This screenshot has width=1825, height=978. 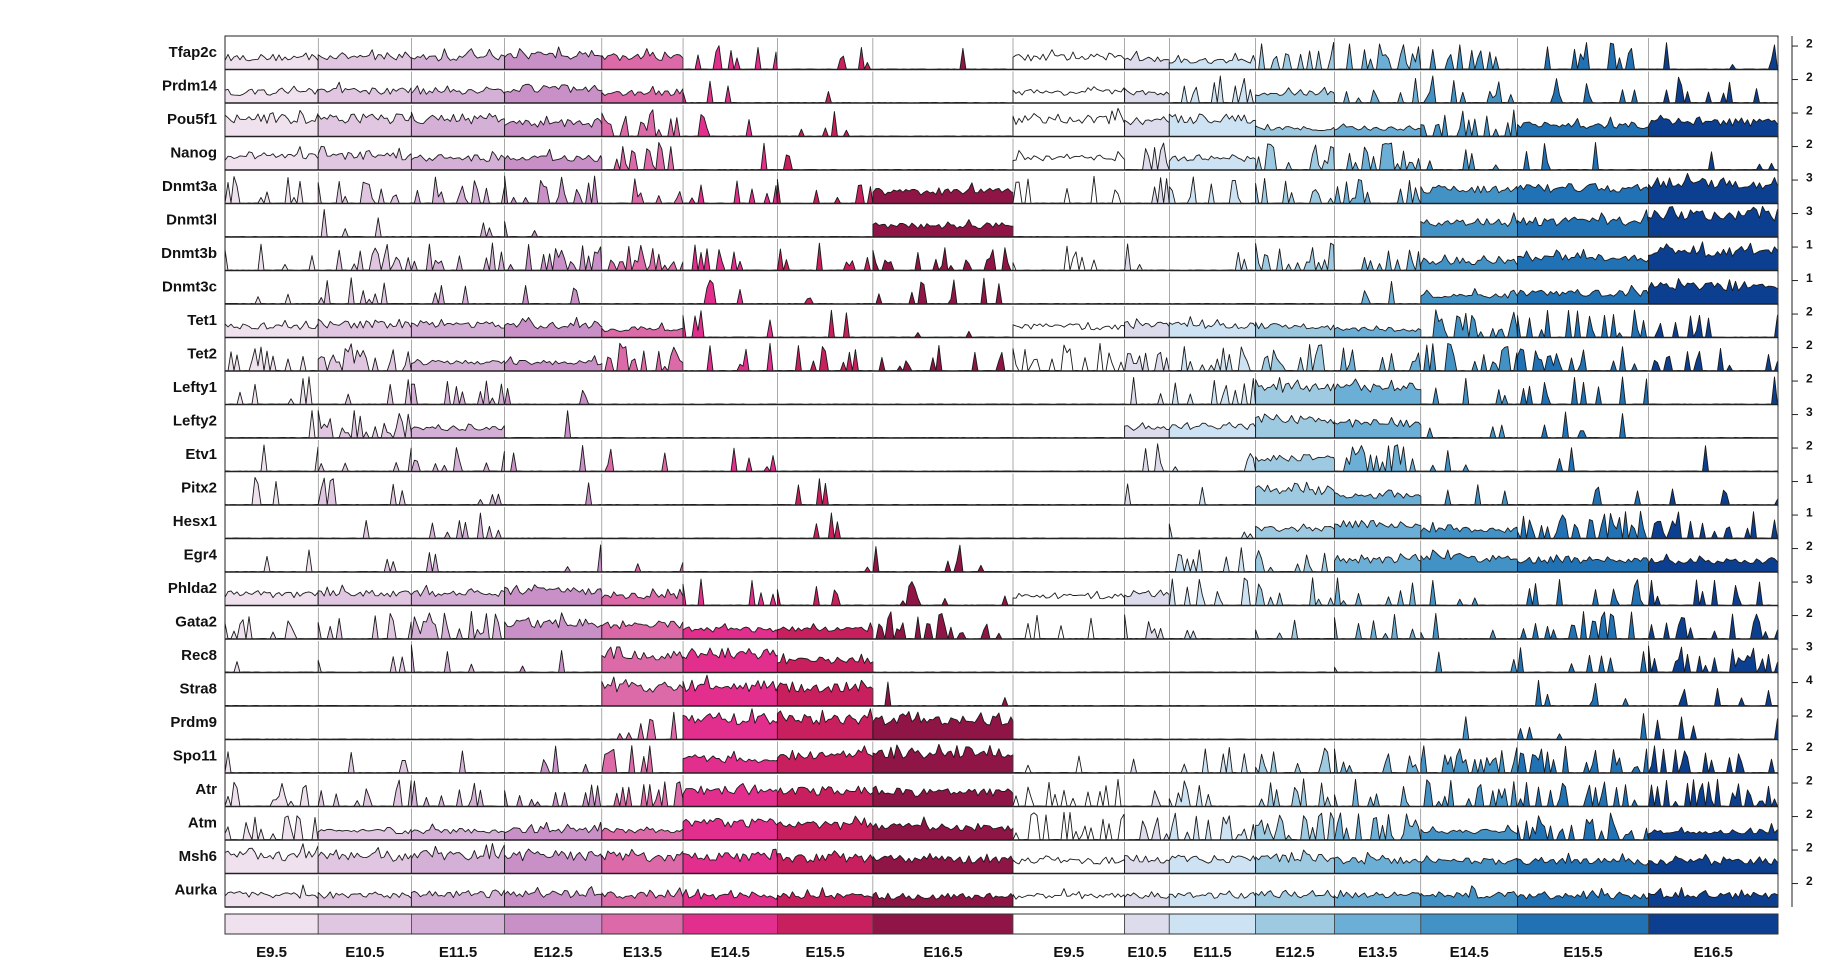 What do you see at coordinates (993, 757) in the screenshot?
I see `gene-track-spo11: Spo11 2` at bounding box center [993, 757].